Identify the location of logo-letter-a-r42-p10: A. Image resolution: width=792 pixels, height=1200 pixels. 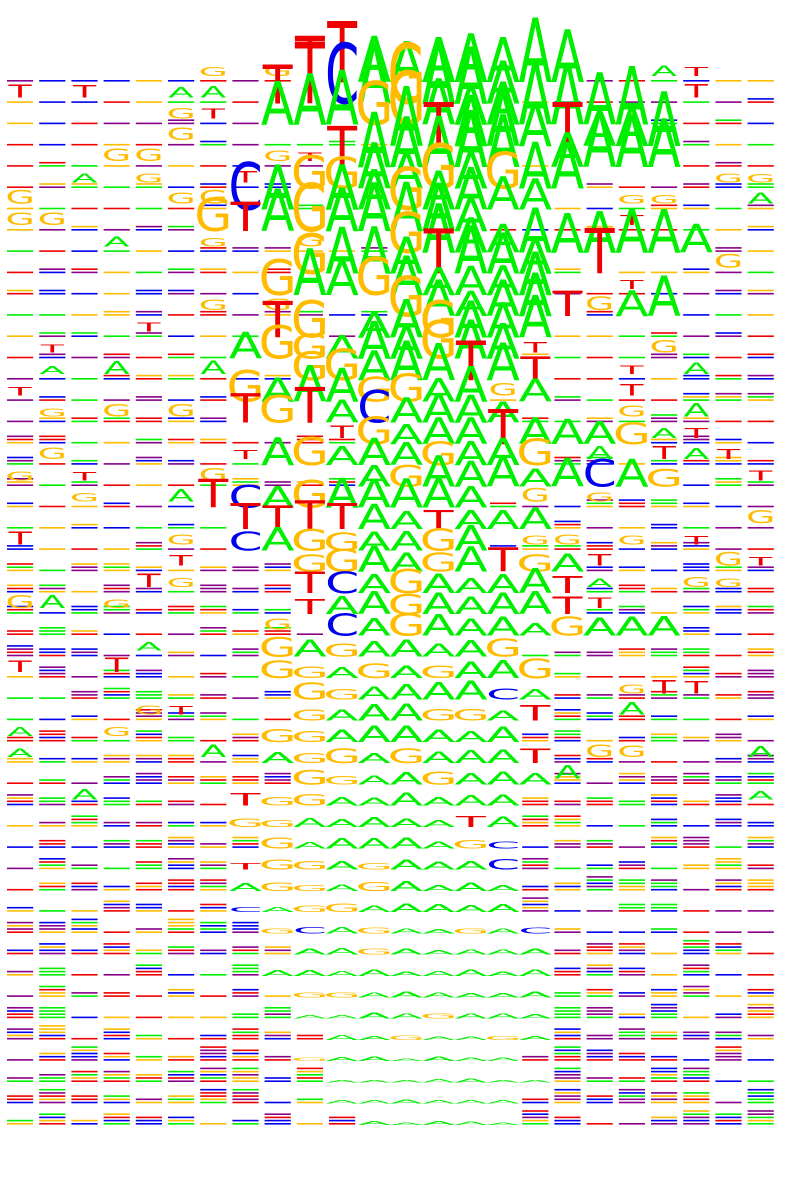
(342, 974).